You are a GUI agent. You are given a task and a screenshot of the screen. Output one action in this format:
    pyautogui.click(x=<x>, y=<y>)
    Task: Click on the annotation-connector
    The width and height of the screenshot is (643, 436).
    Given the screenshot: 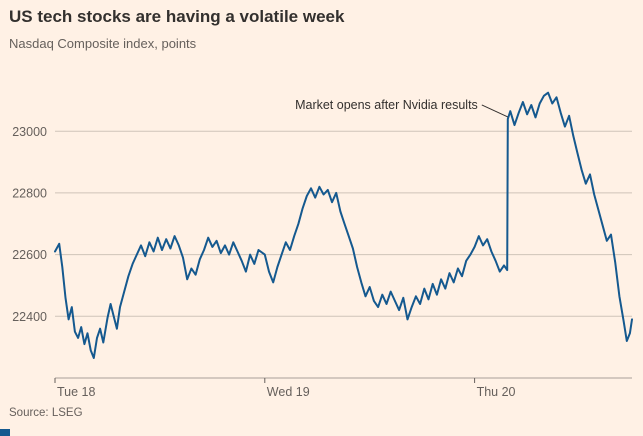 What is the action you would take?
    pyautogui.click(x=495, y=111)
    